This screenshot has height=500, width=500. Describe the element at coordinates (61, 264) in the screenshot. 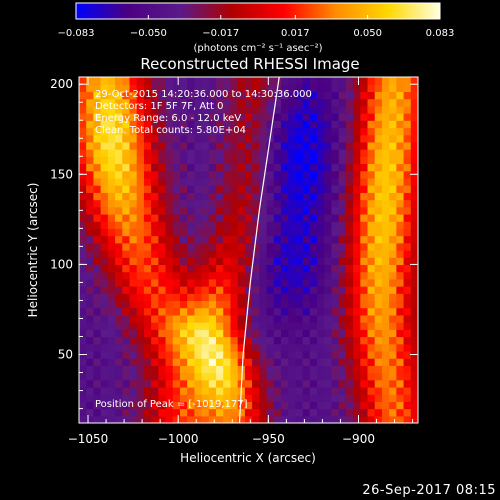

I see `y-tick-label: 100` at that location.